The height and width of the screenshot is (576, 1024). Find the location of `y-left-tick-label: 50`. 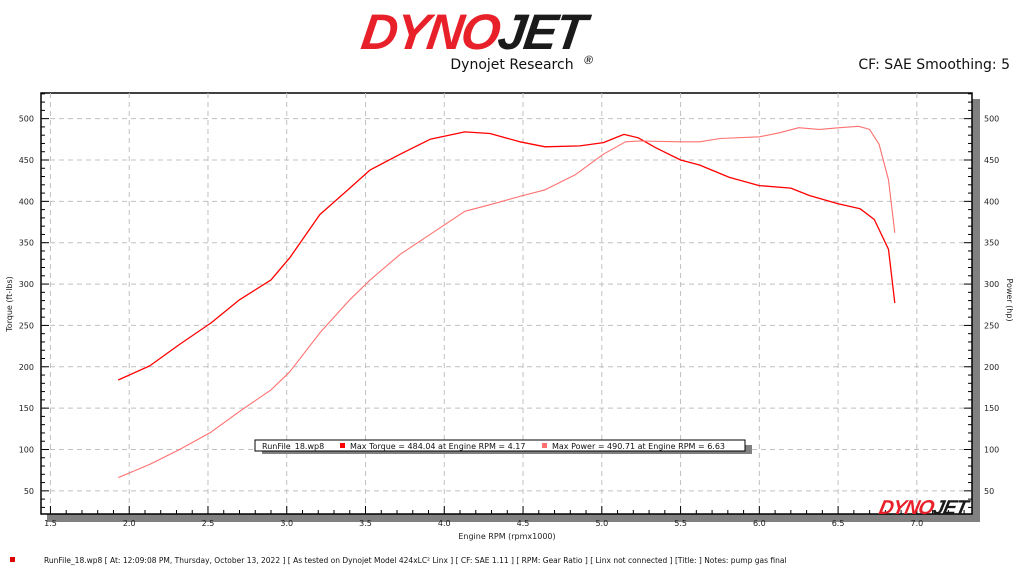

y-left-tick-label: 50 is located at coordinates (29, 491).